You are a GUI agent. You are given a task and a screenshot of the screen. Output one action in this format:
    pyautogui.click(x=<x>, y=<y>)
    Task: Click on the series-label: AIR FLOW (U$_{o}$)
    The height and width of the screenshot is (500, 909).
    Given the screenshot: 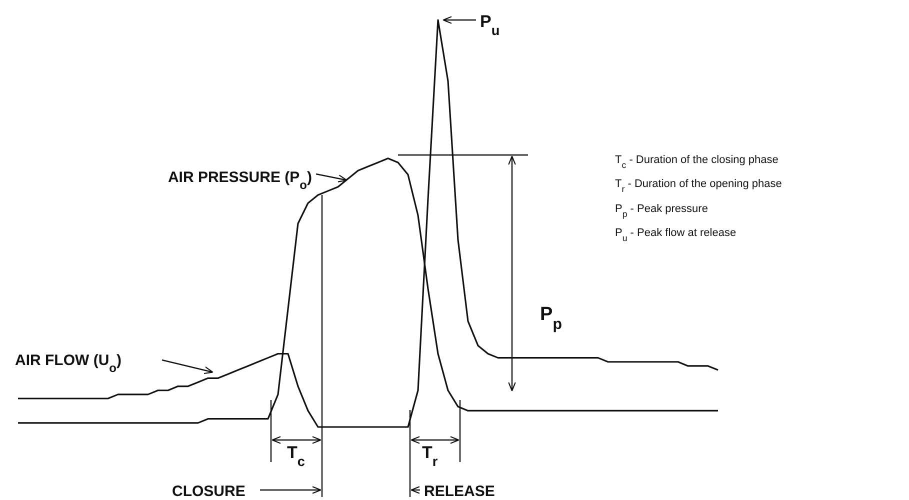 What is the action you would take?
    pyautogui.click(x=68, y=363)
    